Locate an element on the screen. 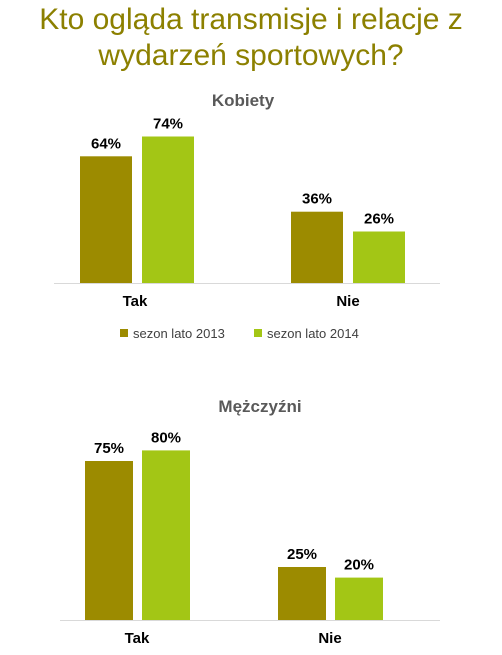 This screenshot has width=502, height=655. data-label-tak-2013: 64% is located at coordinates (106, 143).